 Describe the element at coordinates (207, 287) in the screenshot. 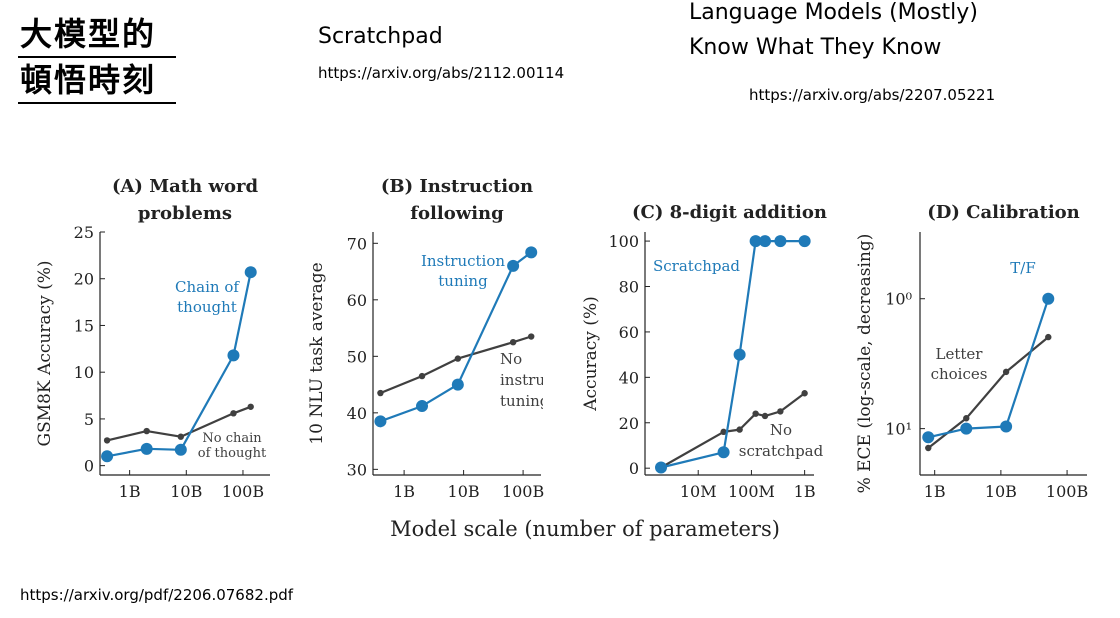

I see `series-label: Chain of` at that location.